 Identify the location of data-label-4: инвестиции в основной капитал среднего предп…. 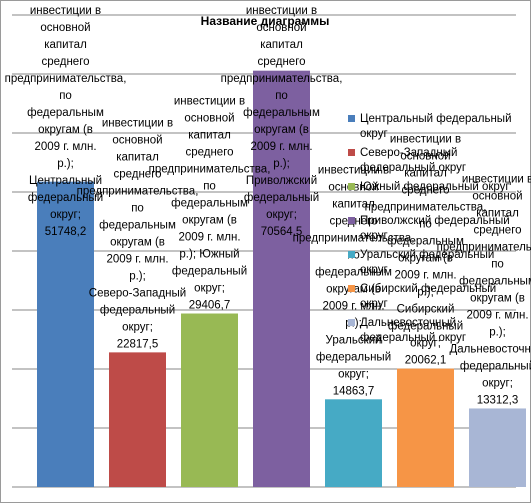
(282, 121).